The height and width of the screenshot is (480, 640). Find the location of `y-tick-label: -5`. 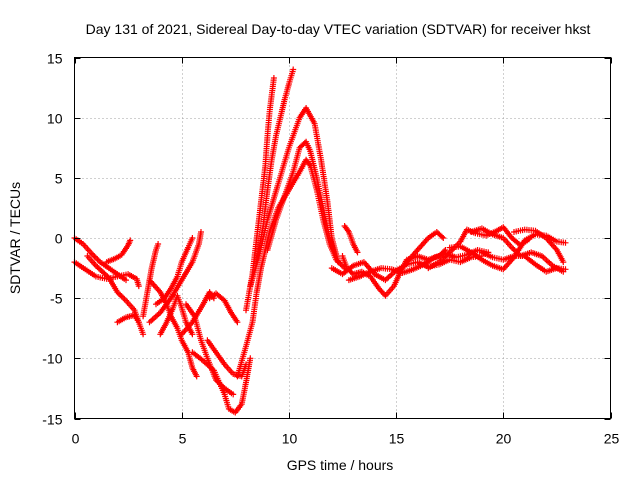

y-tick-label: -5 is located at coordinates (56, 299).